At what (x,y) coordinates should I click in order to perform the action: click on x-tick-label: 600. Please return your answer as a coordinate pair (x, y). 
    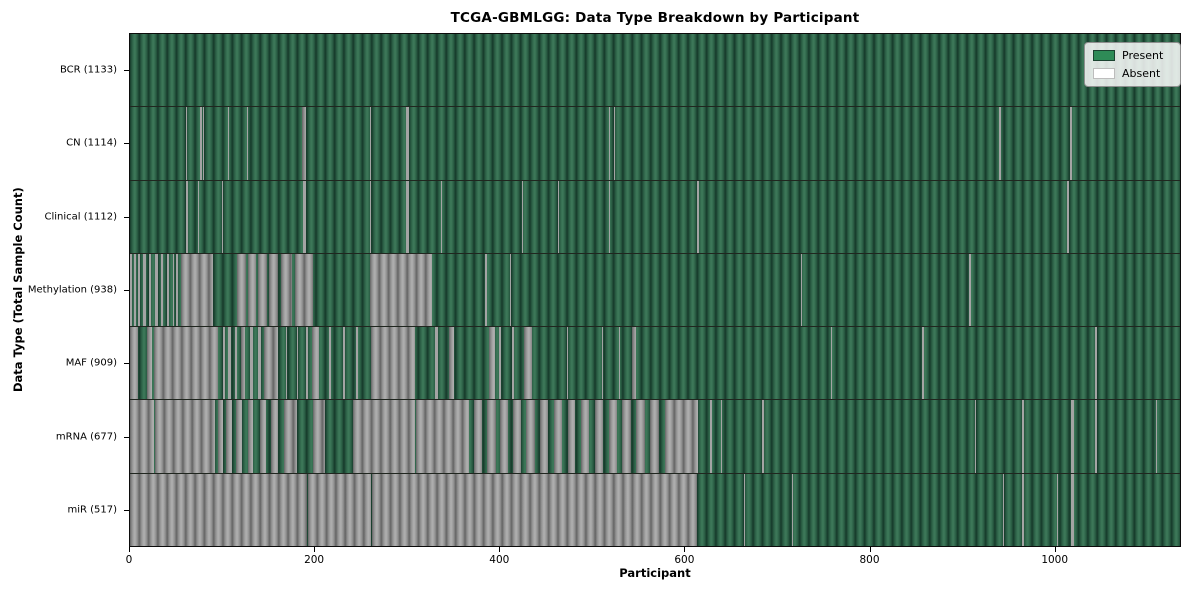
    Looking at the image, I should click on (684, 560).